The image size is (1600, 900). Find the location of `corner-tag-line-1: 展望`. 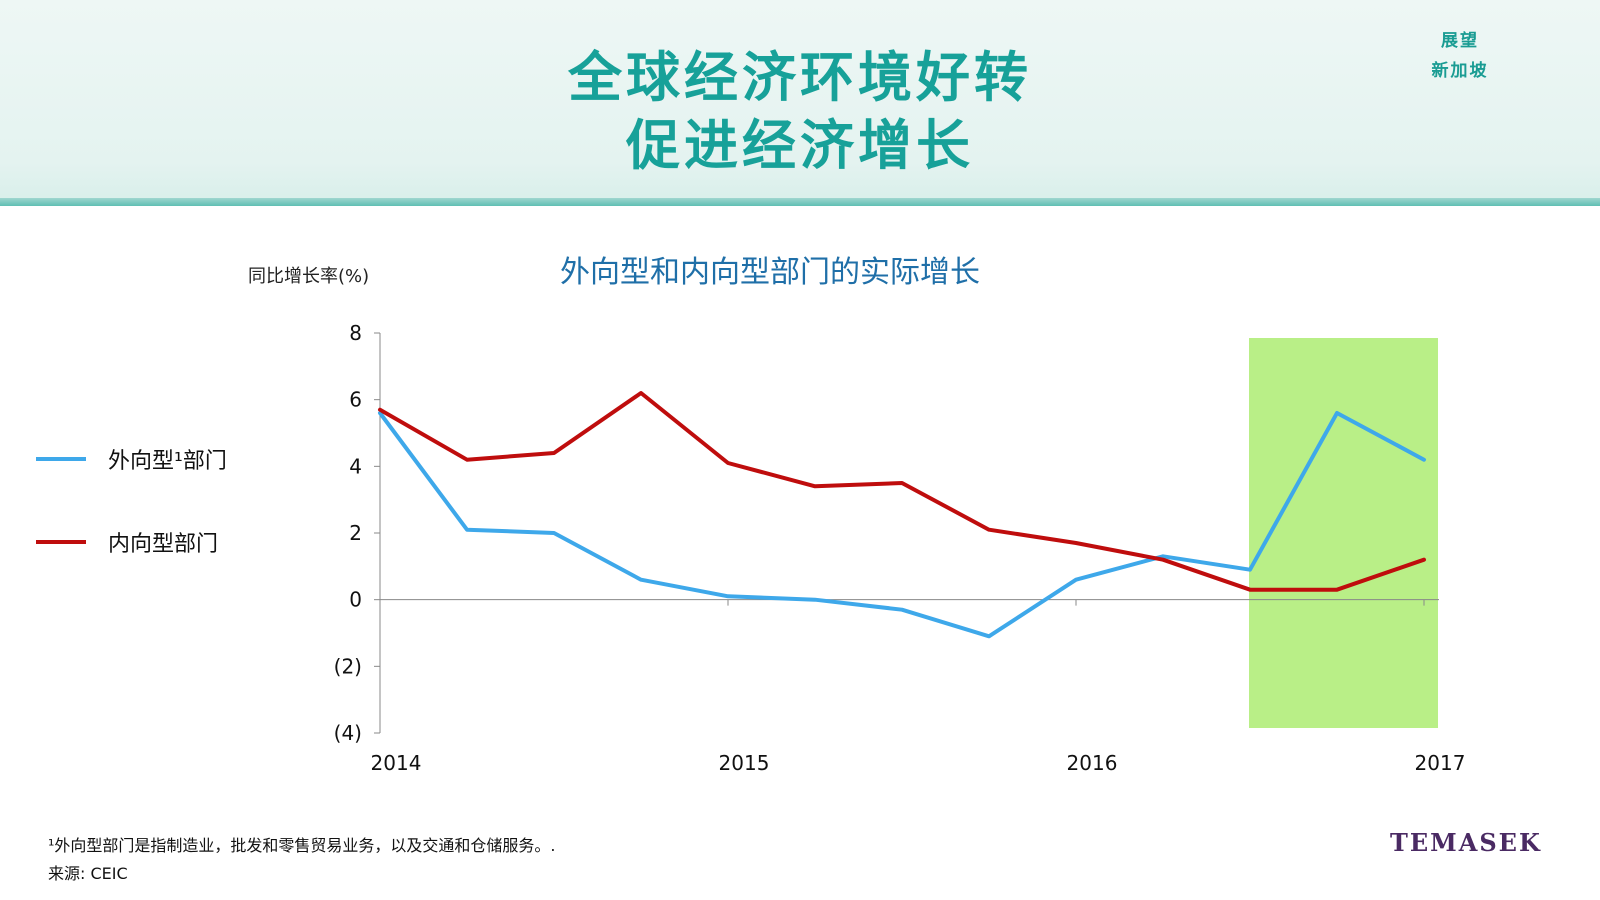

corner-tag-line-1: 展望 is located at coordinates (1460, 41).